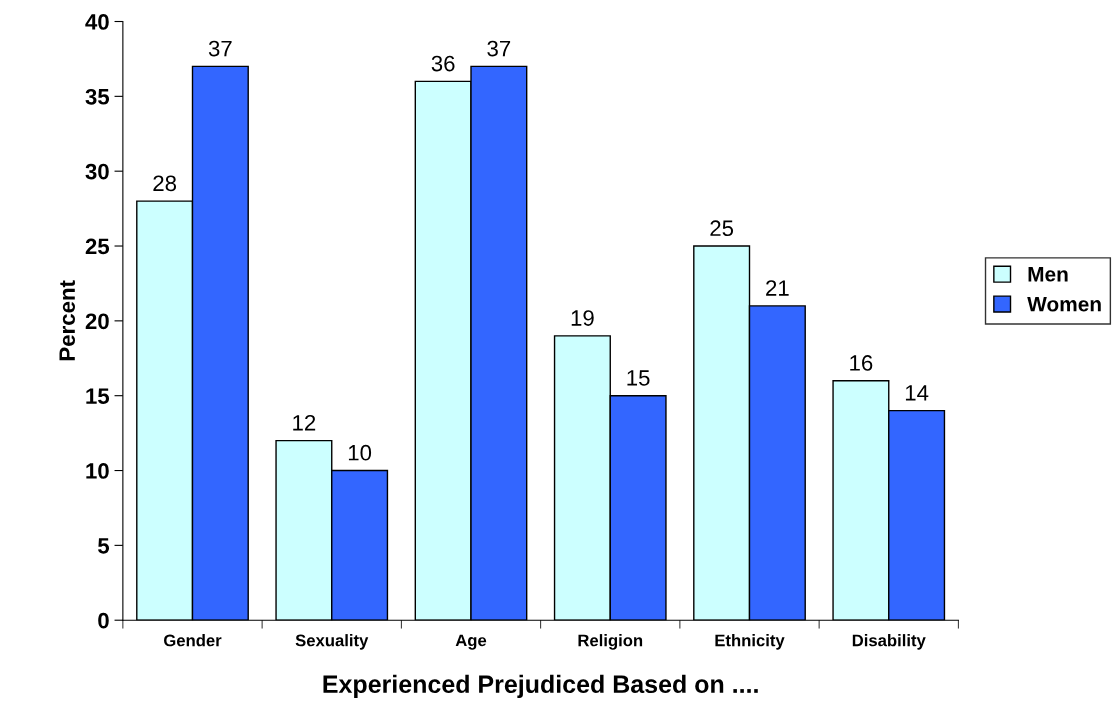  What do you see at coordinates (193, 640) in the screenshot?
I see `x-tick-label: Gender` at bounding box center [193, 640].